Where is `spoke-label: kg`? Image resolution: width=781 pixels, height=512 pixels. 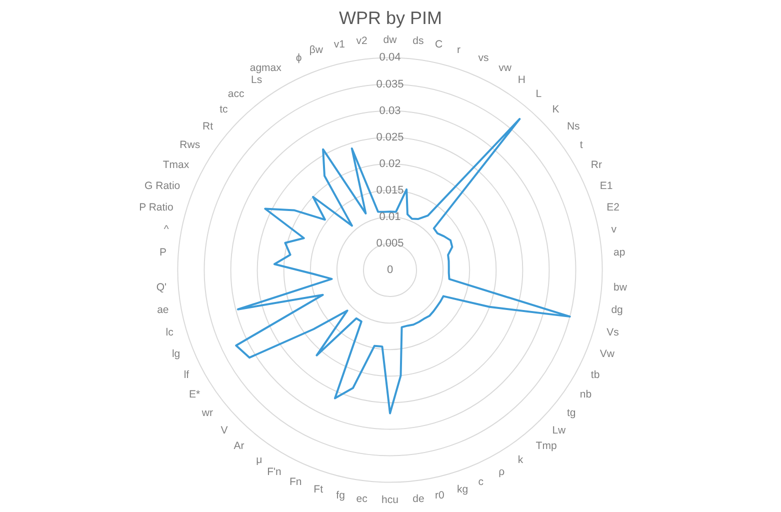
spoke-label: kg is located at coordinates (462, 490).